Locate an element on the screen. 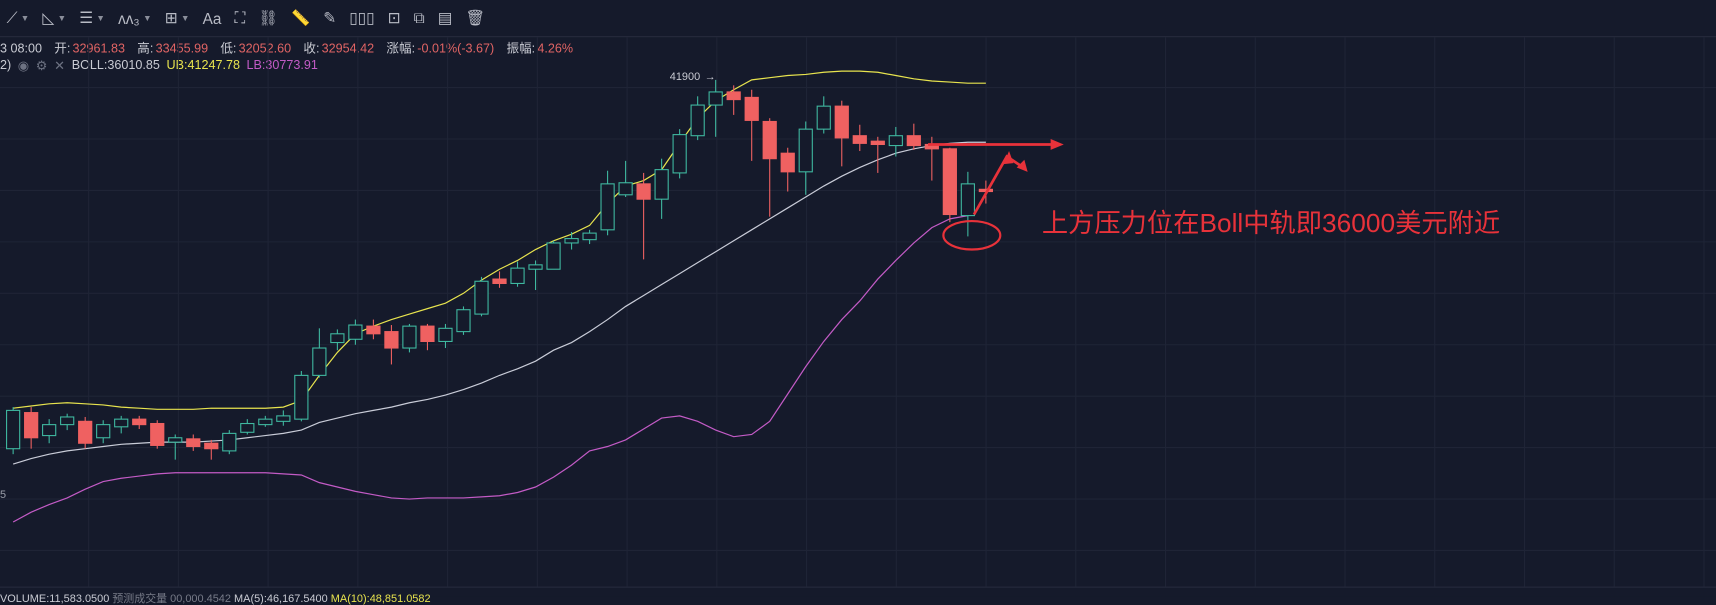 The image size is (1716, 605). calendar-edit-tool-button: ▤ is located at coordinates (445, 18).